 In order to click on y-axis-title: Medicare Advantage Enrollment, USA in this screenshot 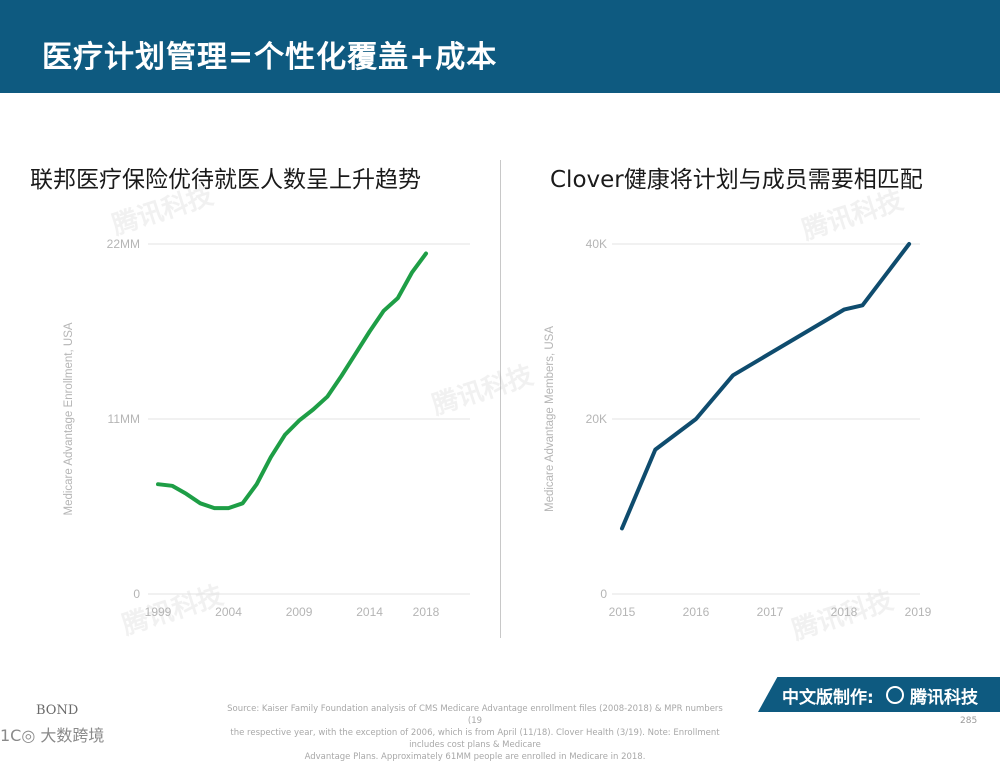, I will do `click(69, 418)`.